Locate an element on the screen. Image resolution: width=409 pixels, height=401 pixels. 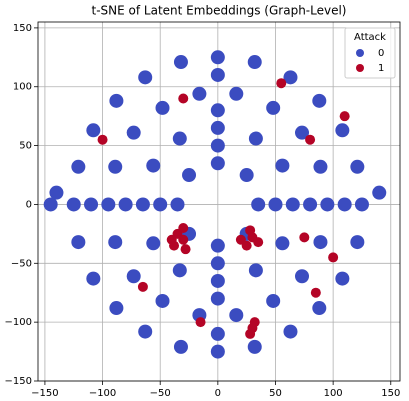
x-tick-label: 100 is located at coordinates (333, 393).